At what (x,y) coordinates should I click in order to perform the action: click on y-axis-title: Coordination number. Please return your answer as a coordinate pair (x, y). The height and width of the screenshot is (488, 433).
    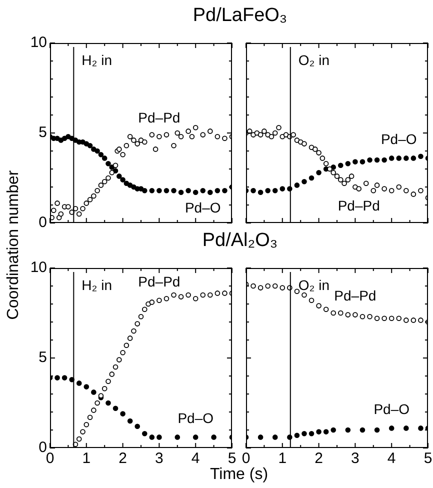
    Looking at the image, I should click on (13, 245).